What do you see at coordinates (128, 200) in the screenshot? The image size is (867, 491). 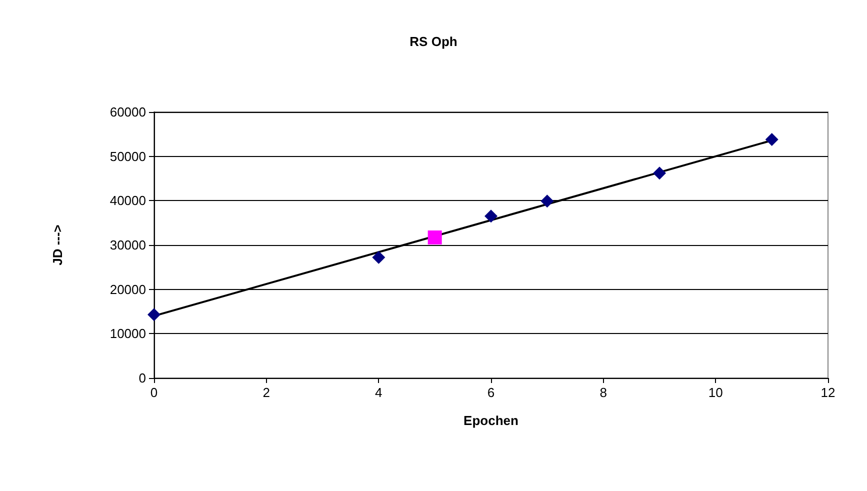 I see `y-tick-label: 40000` at bounding box center [128, 200].